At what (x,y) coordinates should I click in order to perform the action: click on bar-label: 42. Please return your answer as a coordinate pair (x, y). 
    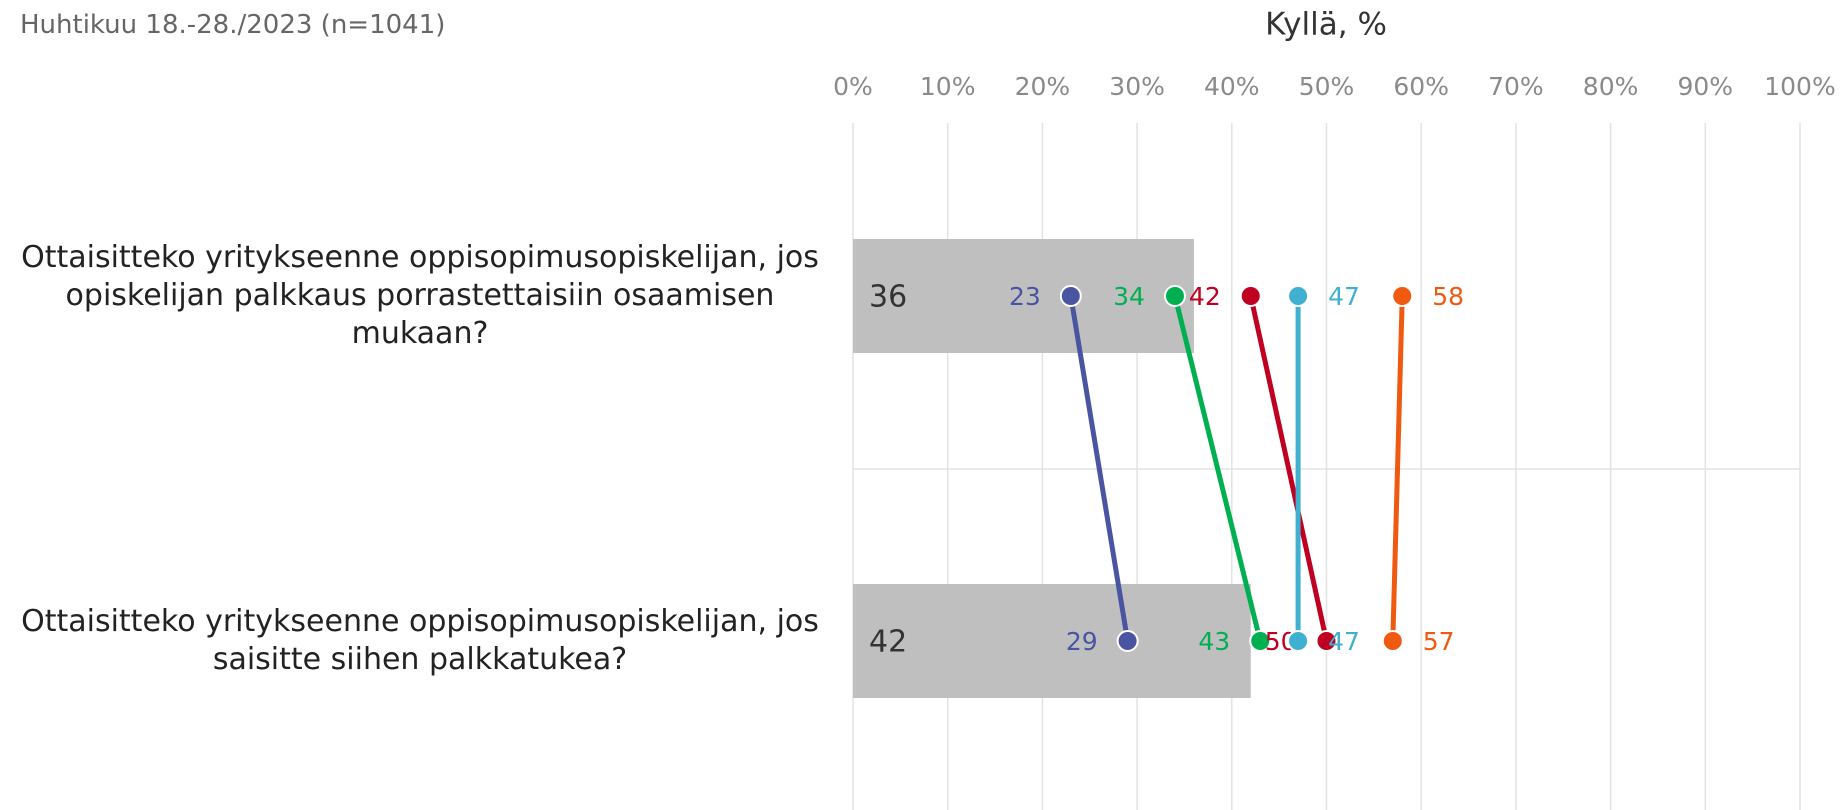
    Looking at the image, I should click on (888, 642).